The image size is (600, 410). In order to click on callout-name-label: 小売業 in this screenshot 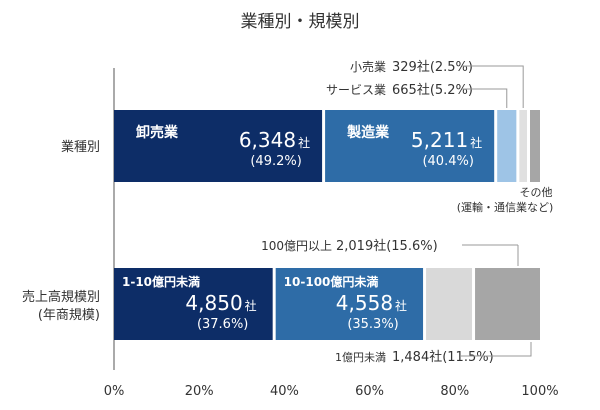, I will do `click(368, 66)`.